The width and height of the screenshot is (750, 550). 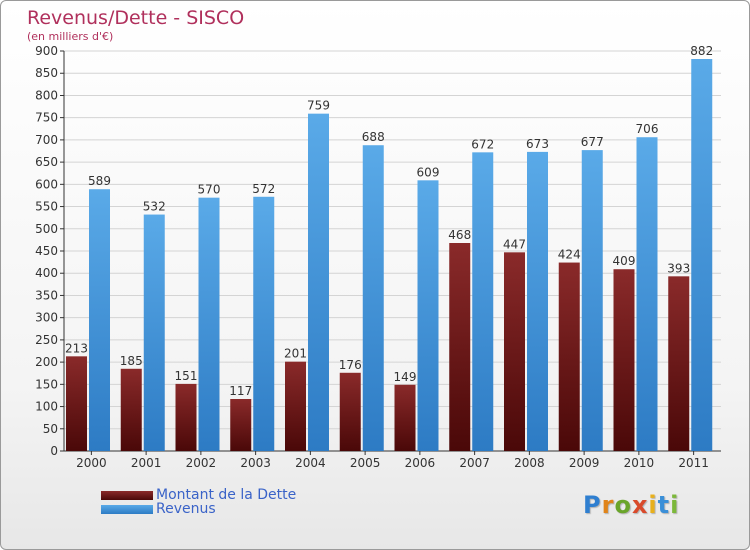 I want to click on y-tick-label: 400, so click(x=46, y=273).